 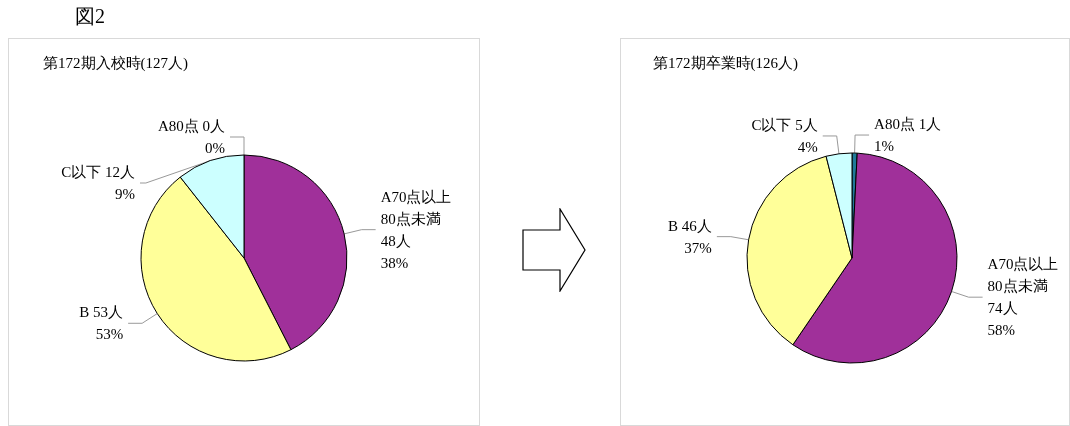 What do you see at coordinates (725, 63) in the screenshot?
I see `chart-title: 第172期卒業時(126人)` at bounding box center [725, 63].